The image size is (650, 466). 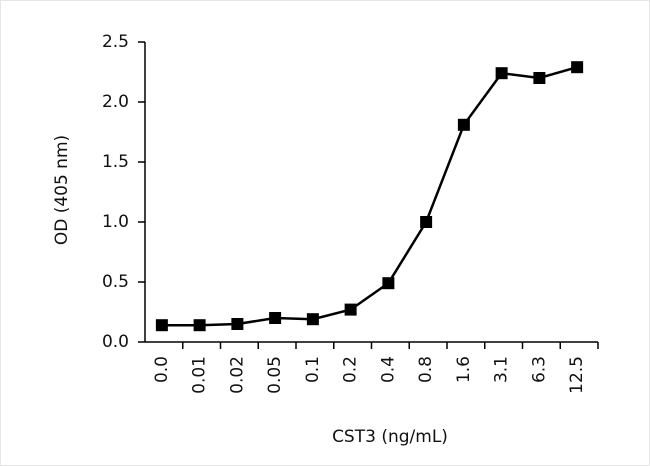 I want to click on y-tick-label: 1.0, so click(x=115, y=222).